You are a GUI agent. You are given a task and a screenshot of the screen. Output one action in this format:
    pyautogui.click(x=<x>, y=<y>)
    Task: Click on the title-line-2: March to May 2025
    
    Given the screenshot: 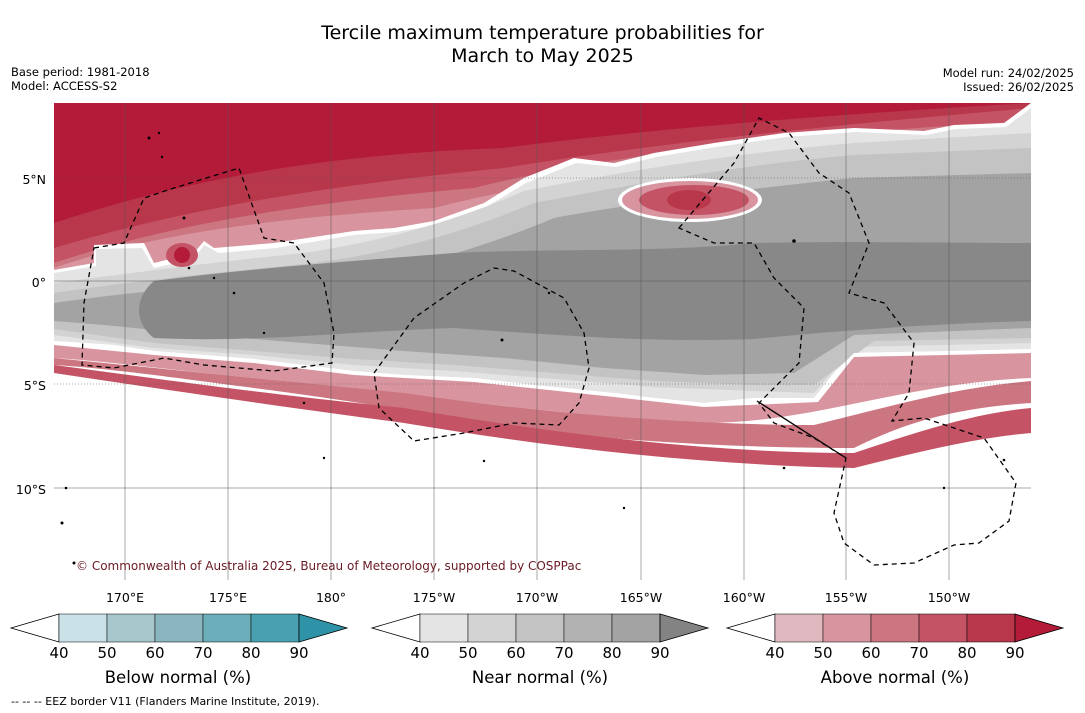 What is the action you would take?
    pyautogui.click(x=542, y=56)
    